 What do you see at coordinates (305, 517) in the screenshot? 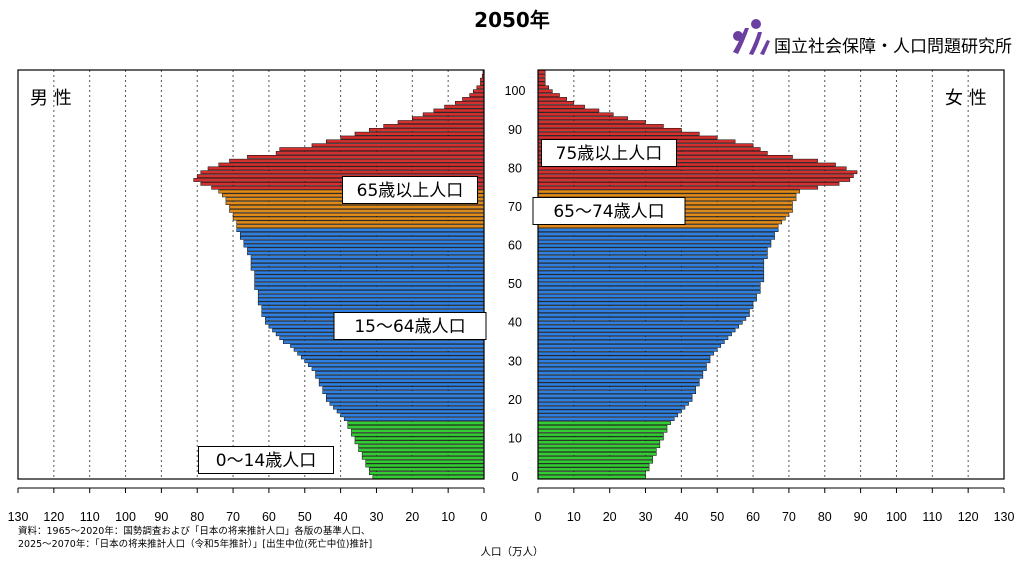
I see `male-x-tick-label: 50` at bounding box center [305, 517].